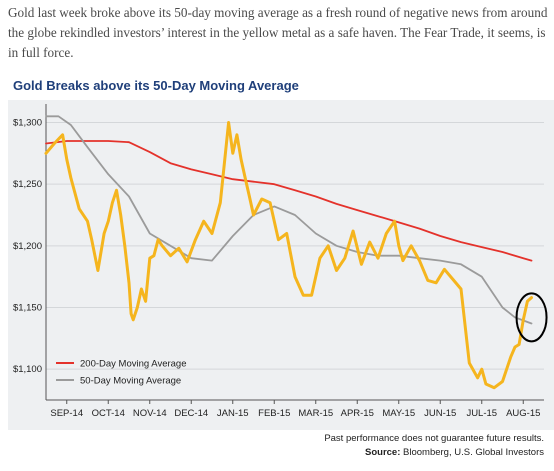 This screenshot has height=471, width=554. Describe the element at coordinates (150, 413) in the screenshot. I see `x-tick-label: NOV-14` at that location.